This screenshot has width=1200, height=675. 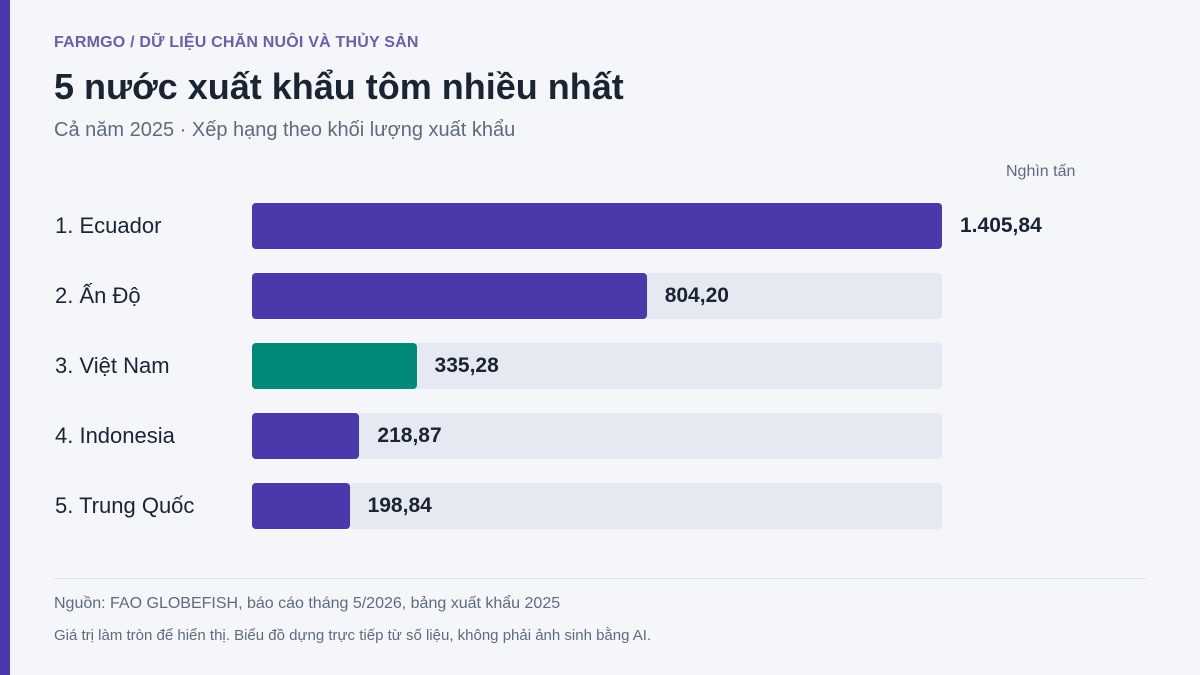 I want to click on category-label: 2. Ấn Độ, so click(x=98, y=295).